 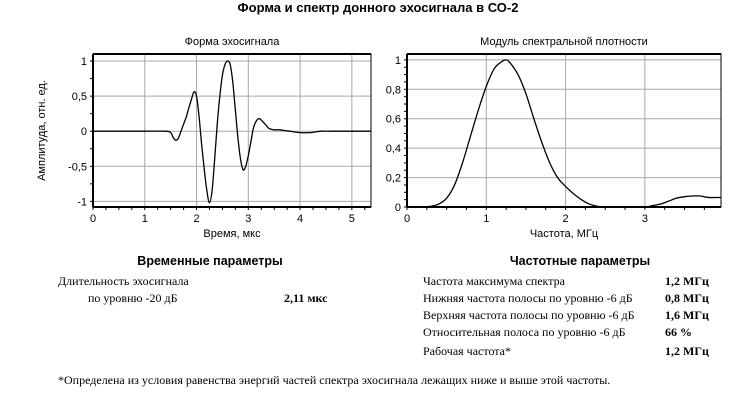 What do you see at coordinates (528, 298) in the screenshot?
I see `freq-param-label: Нижняя частота полосы по уровню -6 дБ` at bounding box center [528, 298].